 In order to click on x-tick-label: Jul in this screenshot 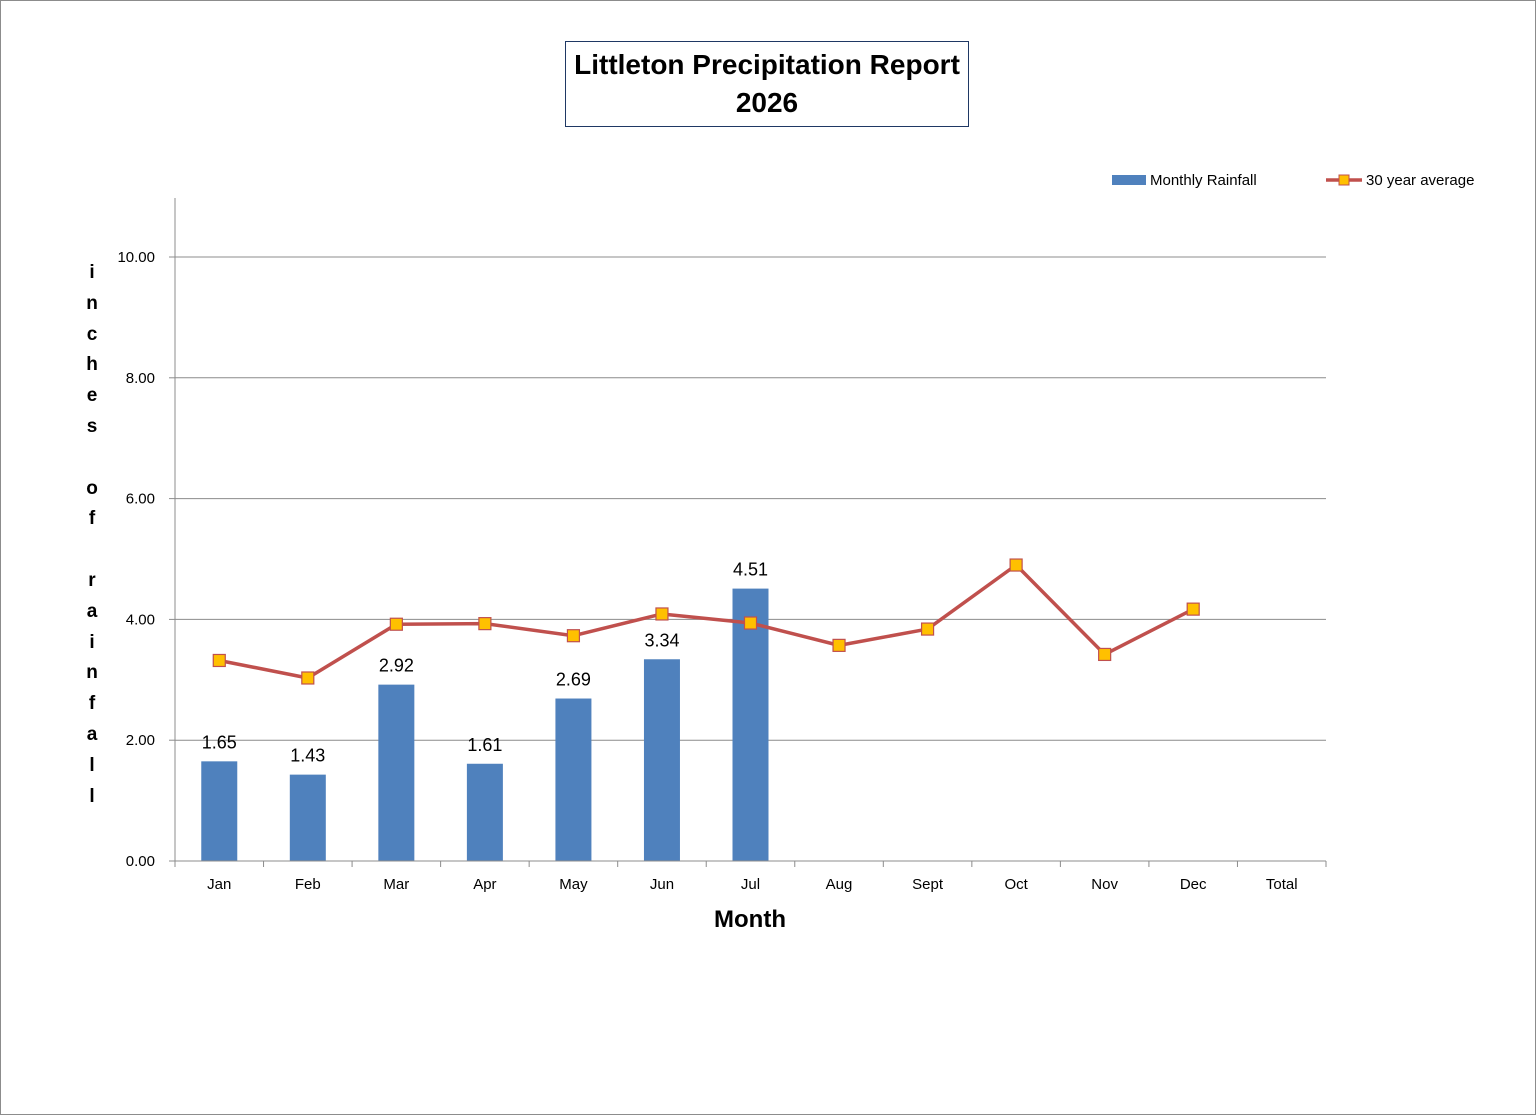, I will do `click(750, 884)`.